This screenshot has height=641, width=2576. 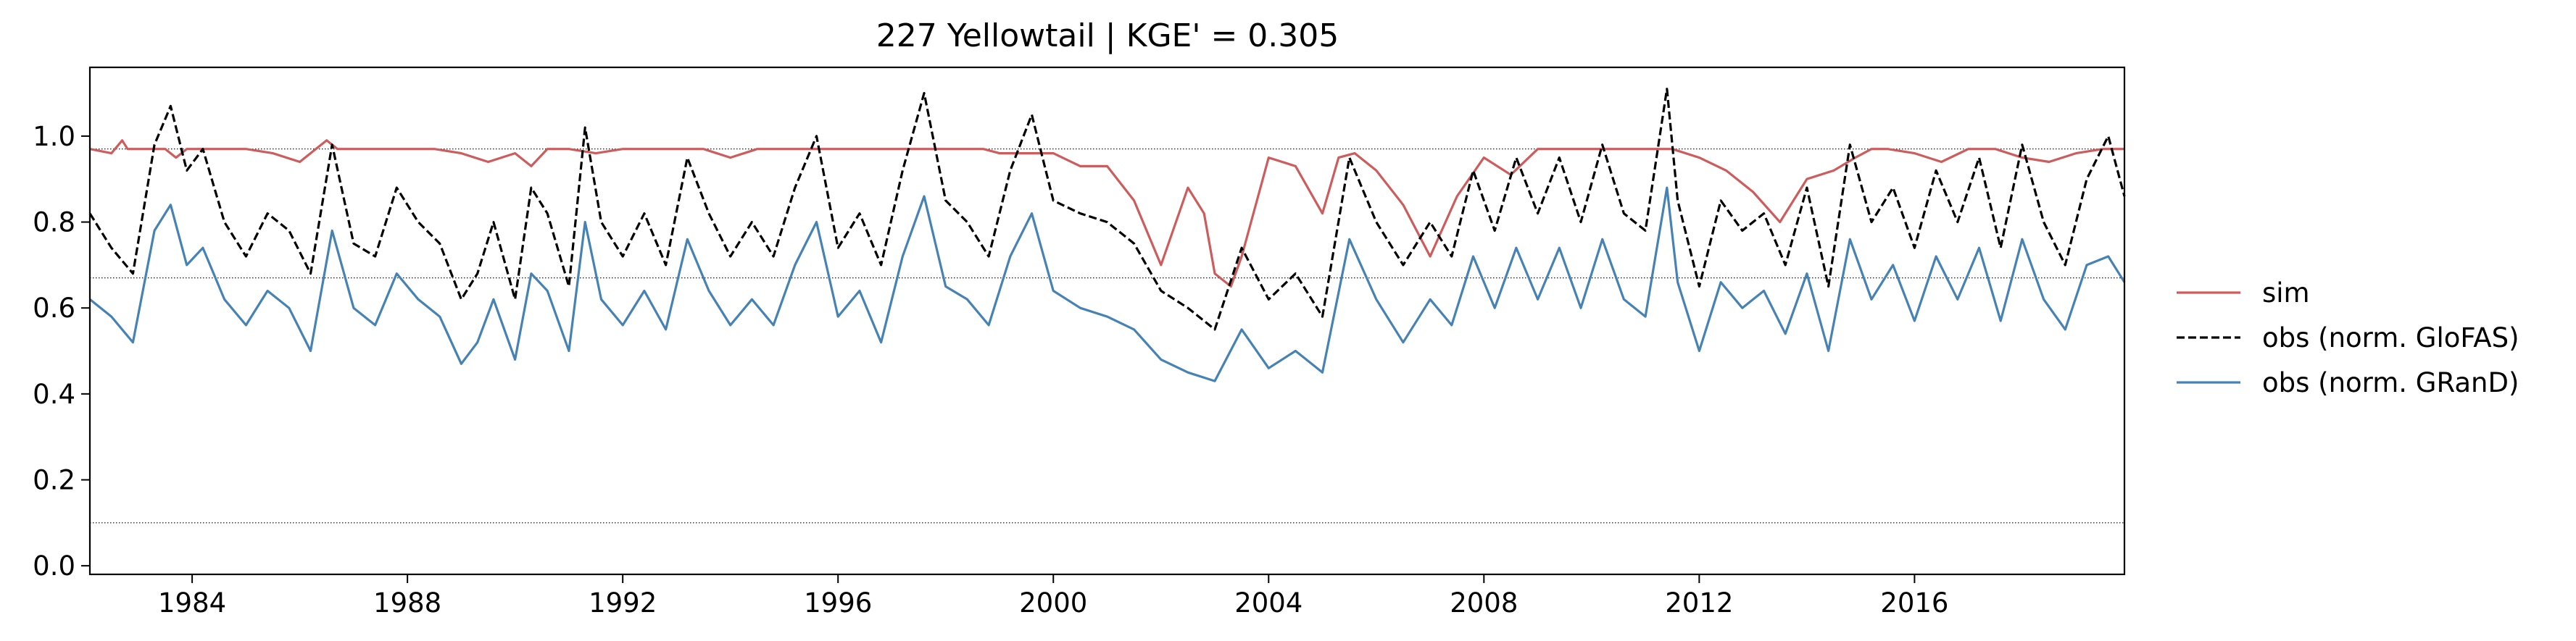 What do you see at coordinates (407, 603) in the screenshot?
I see `x-tick-label: 1988` at bounding box center [407, 603].